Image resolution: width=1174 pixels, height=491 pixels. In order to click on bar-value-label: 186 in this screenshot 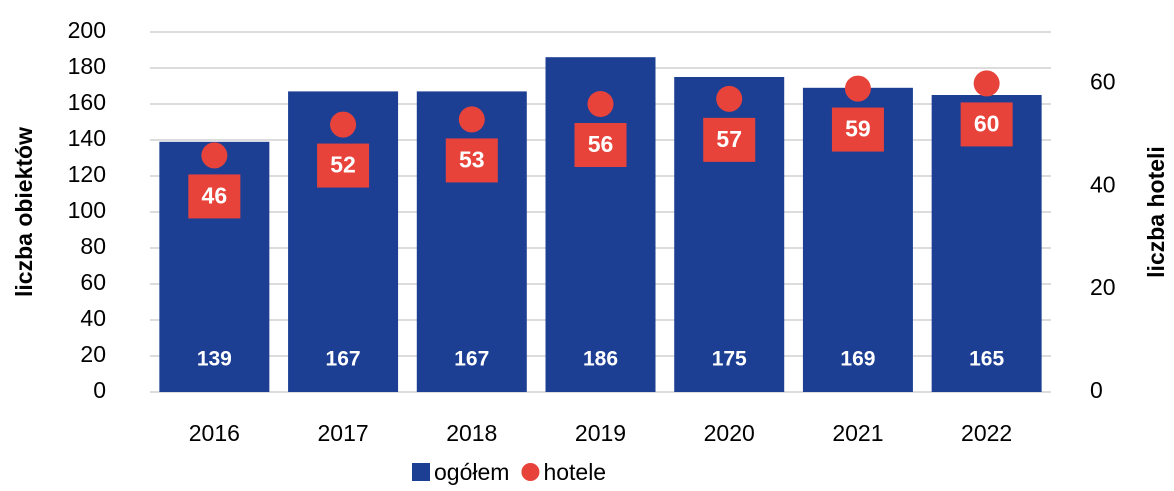, I will do `click(600, 359)`.